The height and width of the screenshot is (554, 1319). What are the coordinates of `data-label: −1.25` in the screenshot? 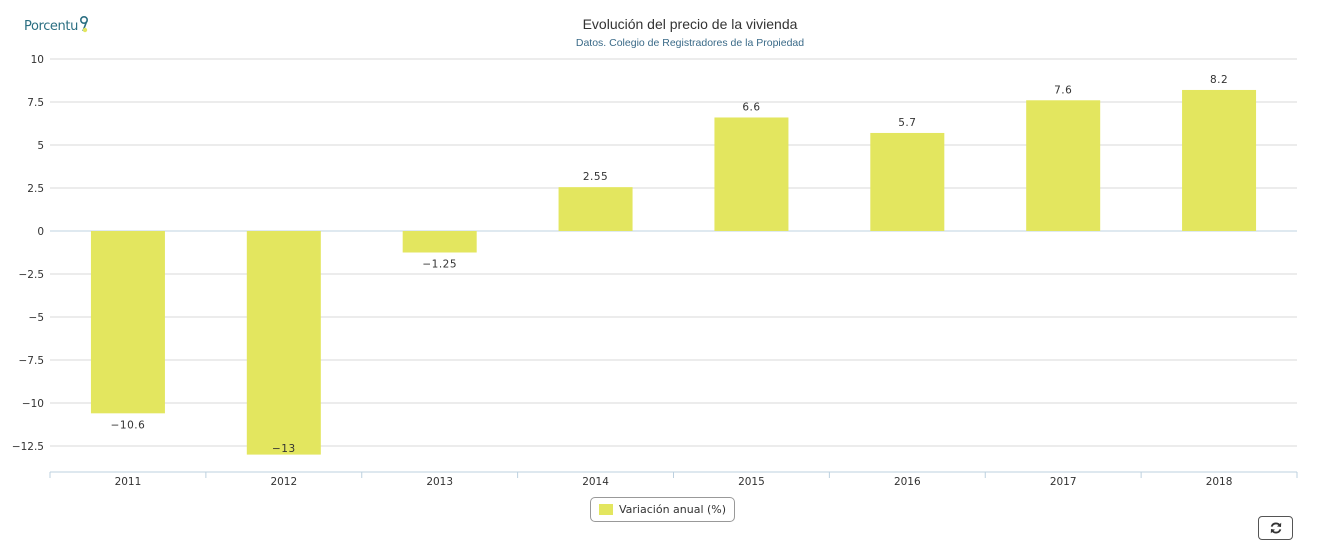 It's located at (439, 265).